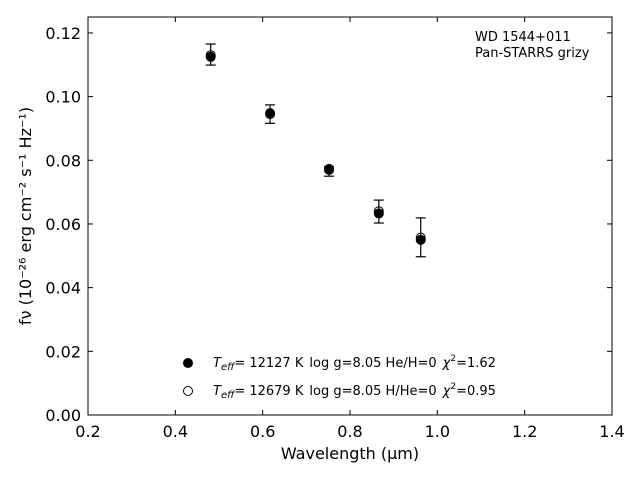 The height and width of the screenshot is (480, 640). I want to click on y-tick-label: 0.08, so click(63, 160).